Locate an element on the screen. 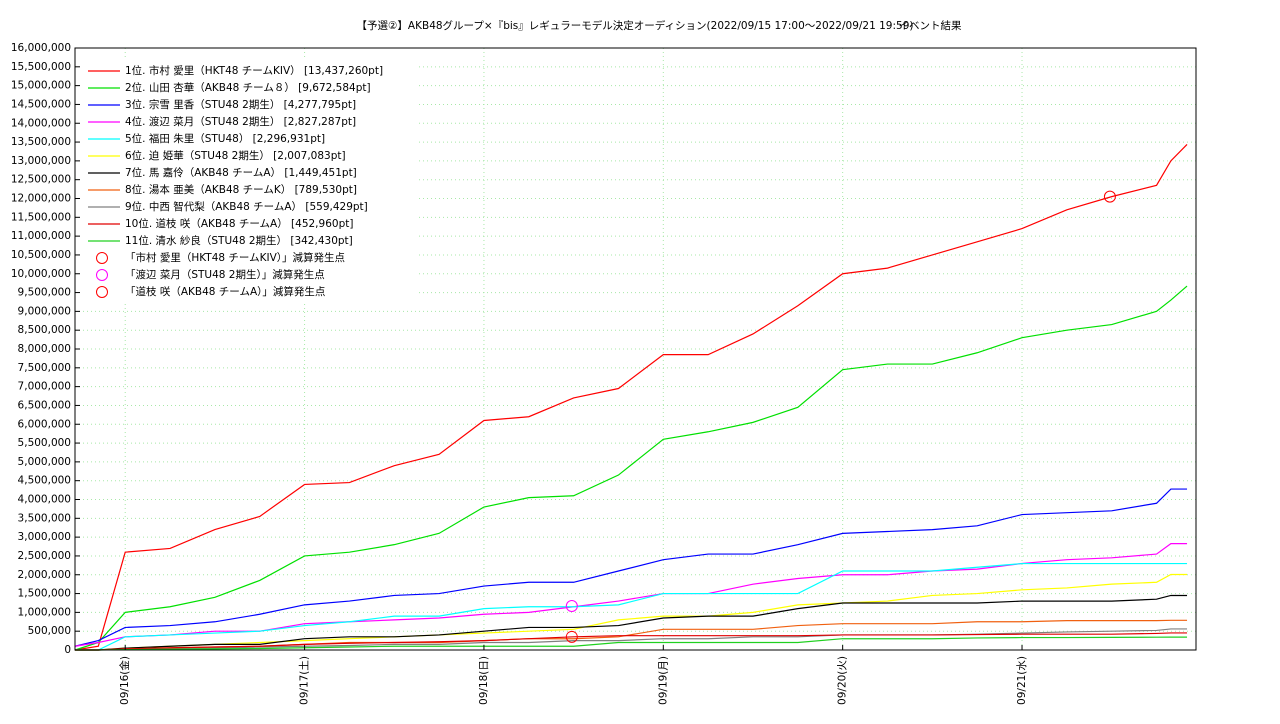 Image resolution: width=1280 pixels, height=724 pixels. legend-label: 3位. 宗雪 里香（STU48 2期生） [4,277,795pt] is located at coordinates (240, 104).